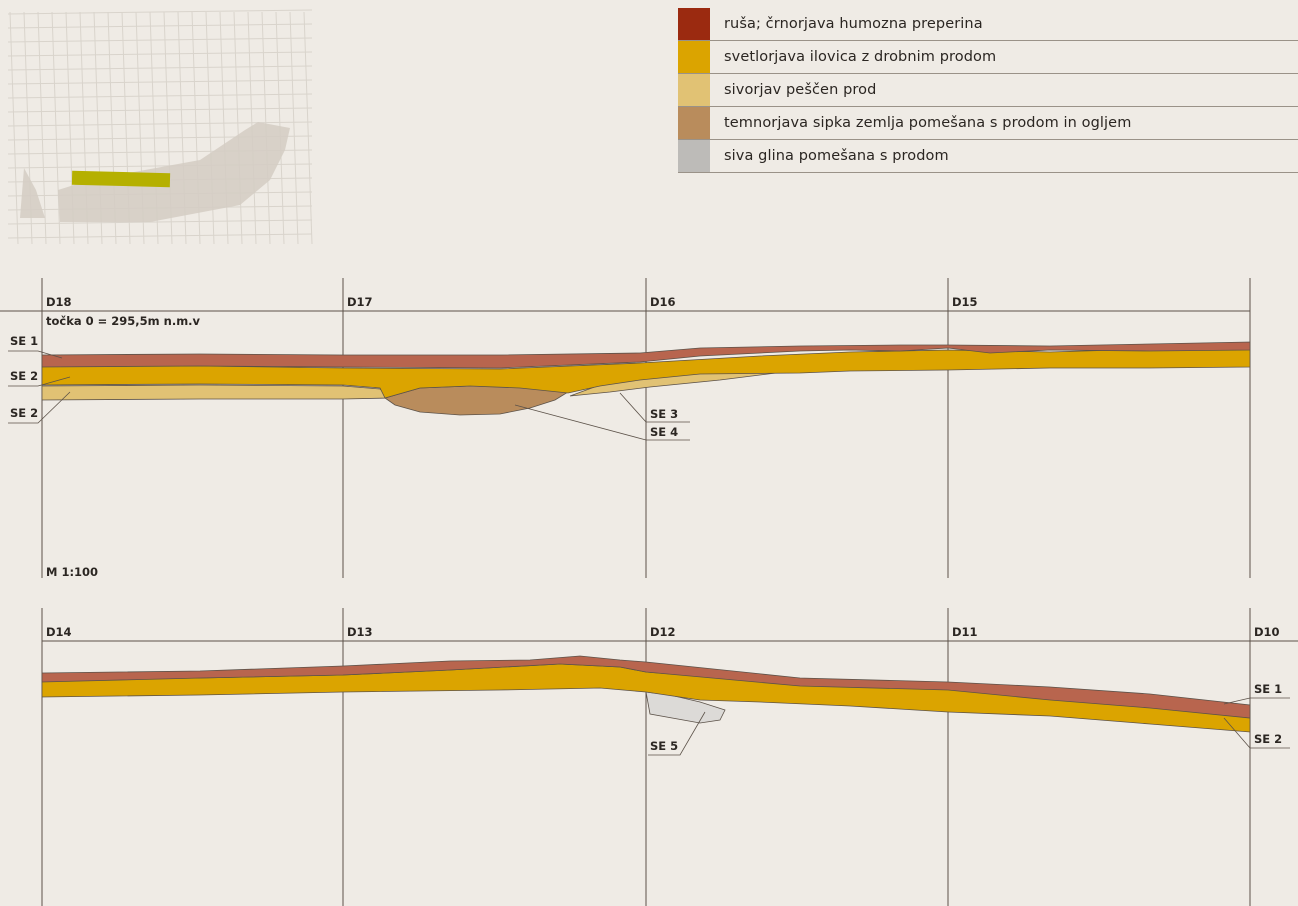 This screenshot has height=906, width=1298. What do you see at coordinates (664, 432) in the screenshot?
I see `unit-label: SE 4` at bounding box center [664, 432].